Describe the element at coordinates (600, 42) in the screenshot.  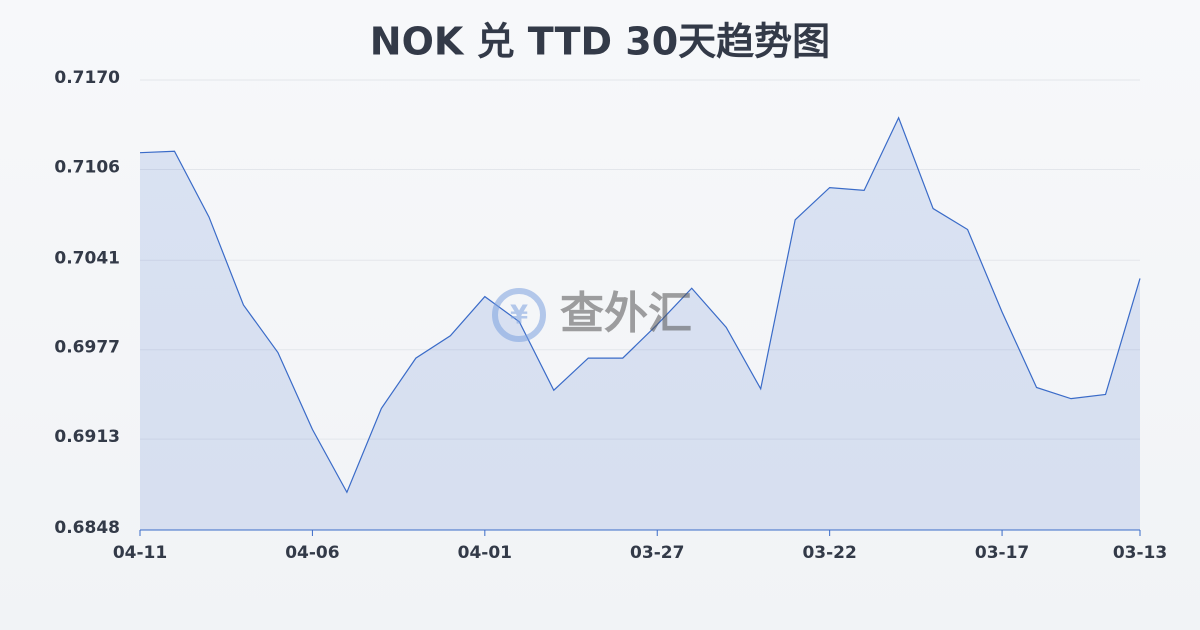
I see `chart-title: NOK 兑 TTD 30天趋势图` at that location.